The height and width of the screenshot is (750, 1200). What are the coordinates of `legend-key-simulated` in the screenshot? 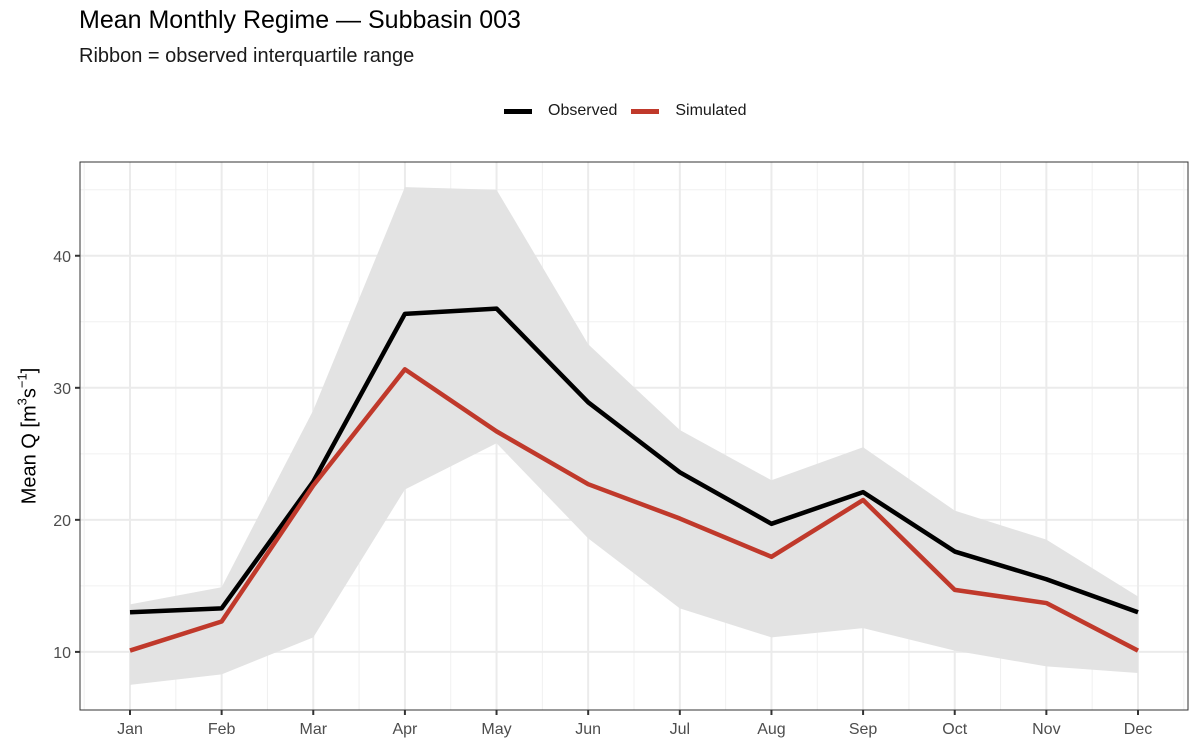 It's located at (645, 111).